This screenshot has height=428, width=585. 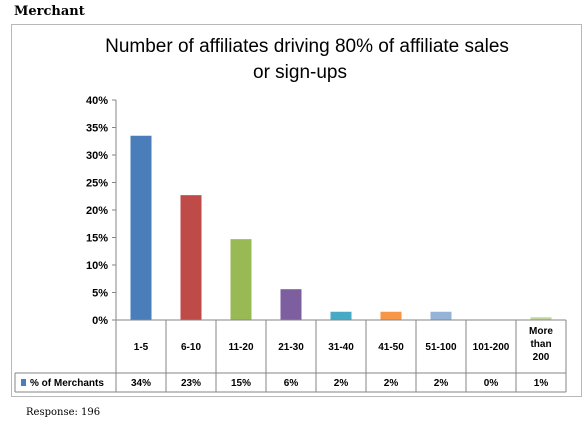 What do you see at coordinates (97, 156) in the screenshot?
I see `y-tick-label: 30%` at bounding box center [97, 156].